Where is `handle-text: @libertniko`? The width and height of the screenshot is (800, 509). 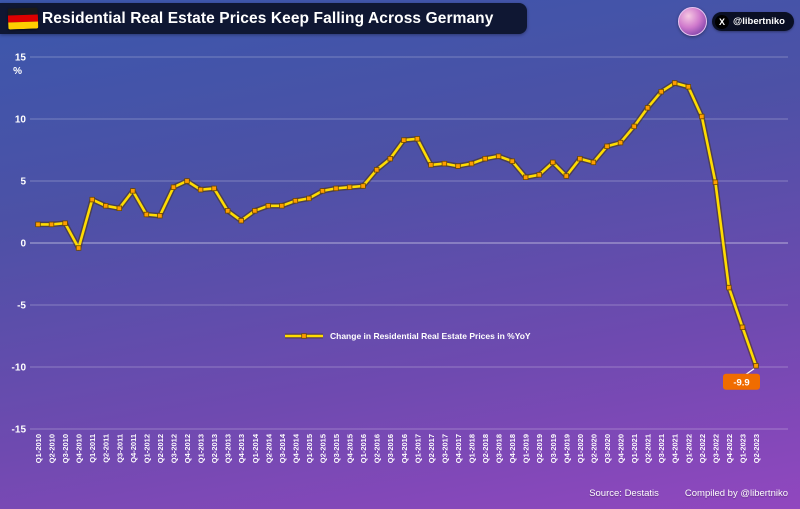 handle-text: @libertniko is located at coordinates (758, 21).